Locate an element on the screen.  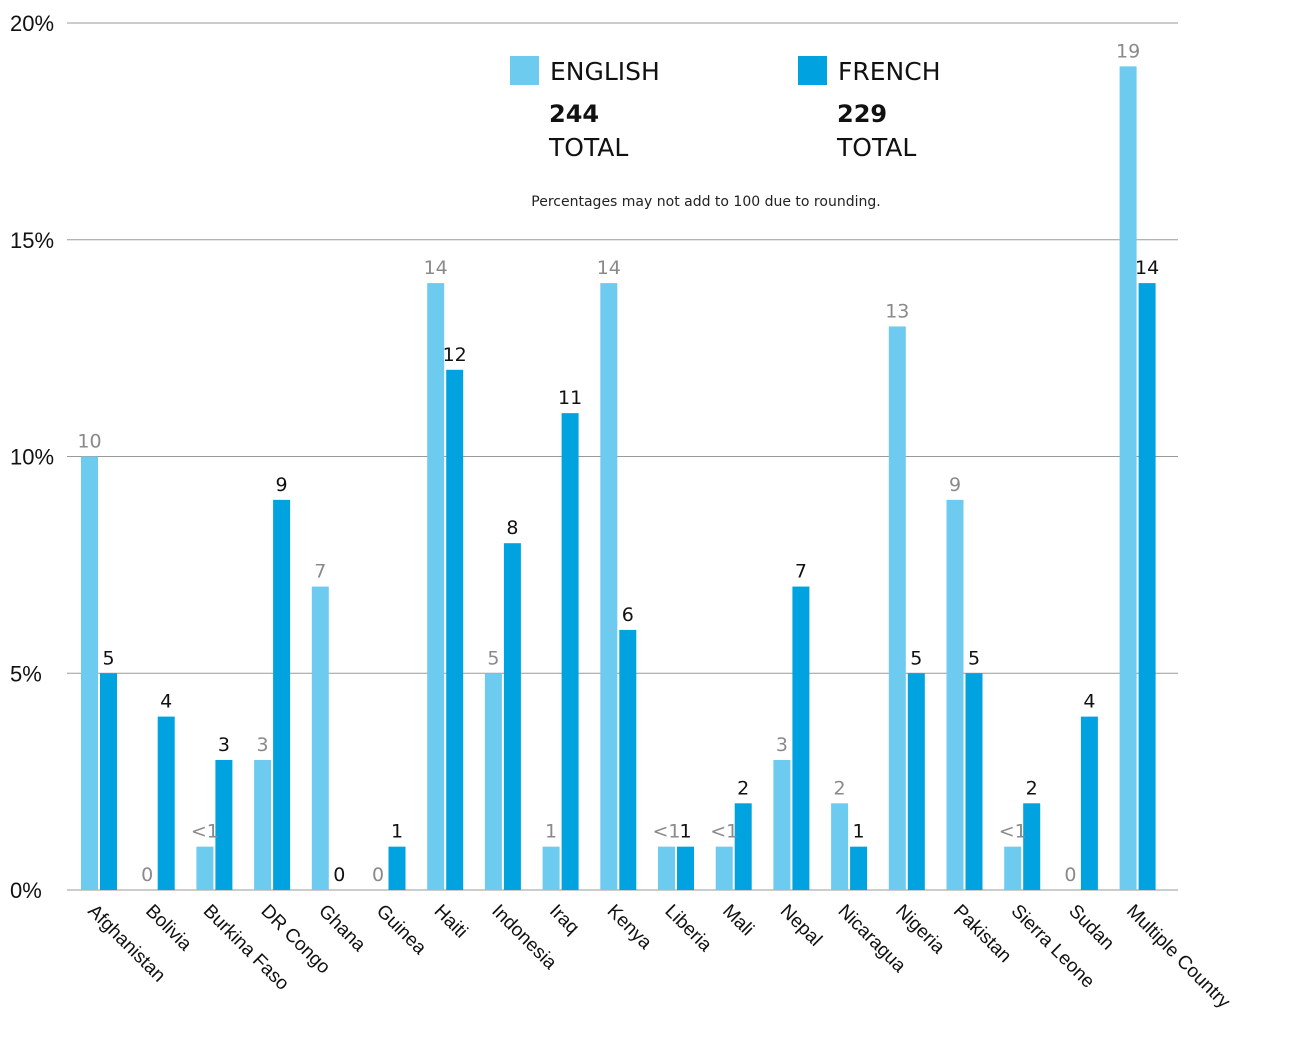
bar-french-iraq is located at coordinates (570, 651).